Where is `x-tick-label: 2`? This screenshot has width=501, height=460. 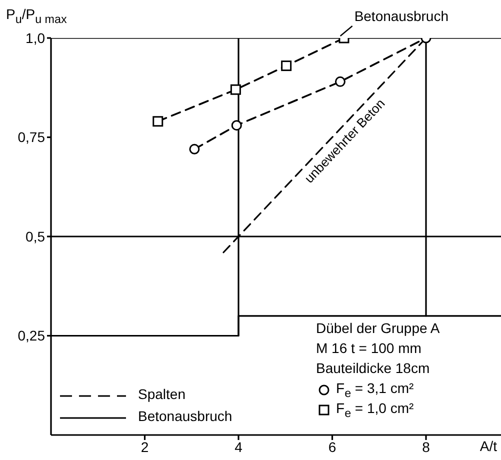 x-tick-label: 2 is located at coordinates (144, 446).